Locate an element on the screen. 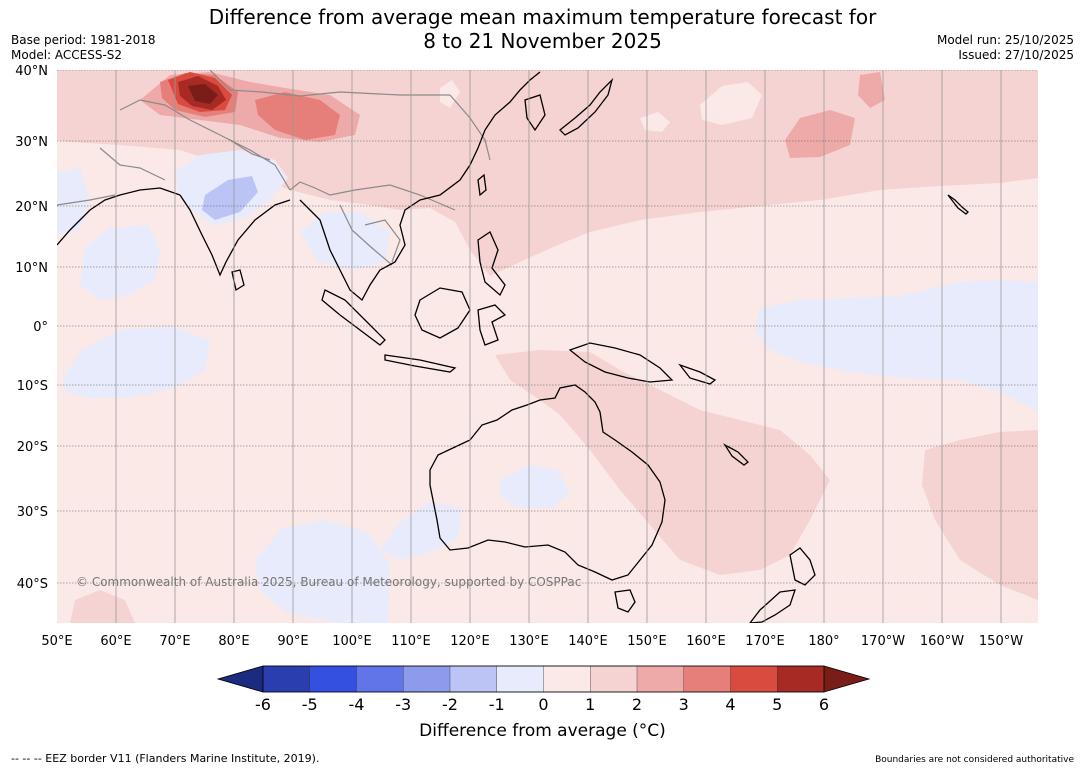 The image size is (1085, 770). lat-label: 30°S is located at coordinates (32, 512).